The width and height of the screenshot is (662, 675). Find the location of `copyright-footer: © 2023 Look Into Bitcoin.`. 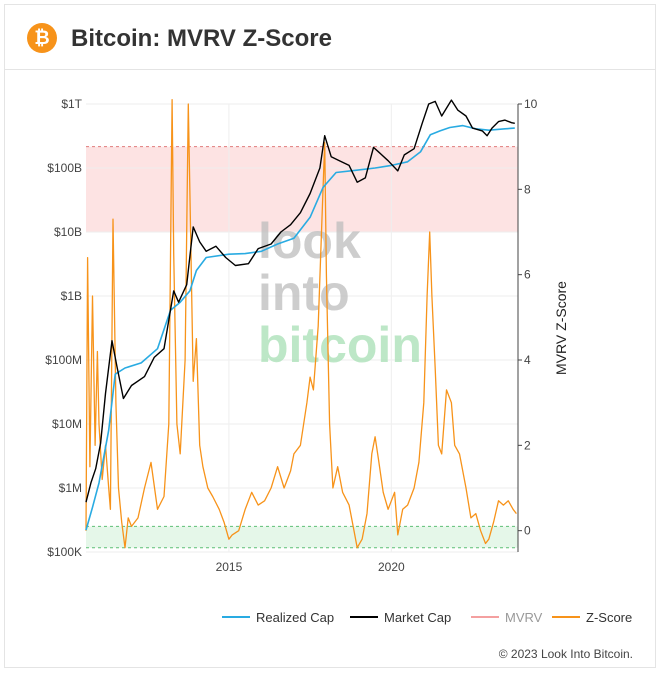

copyright-footer: © 2023 Look Into Bitcoin. is located at coordinates (565, 654).